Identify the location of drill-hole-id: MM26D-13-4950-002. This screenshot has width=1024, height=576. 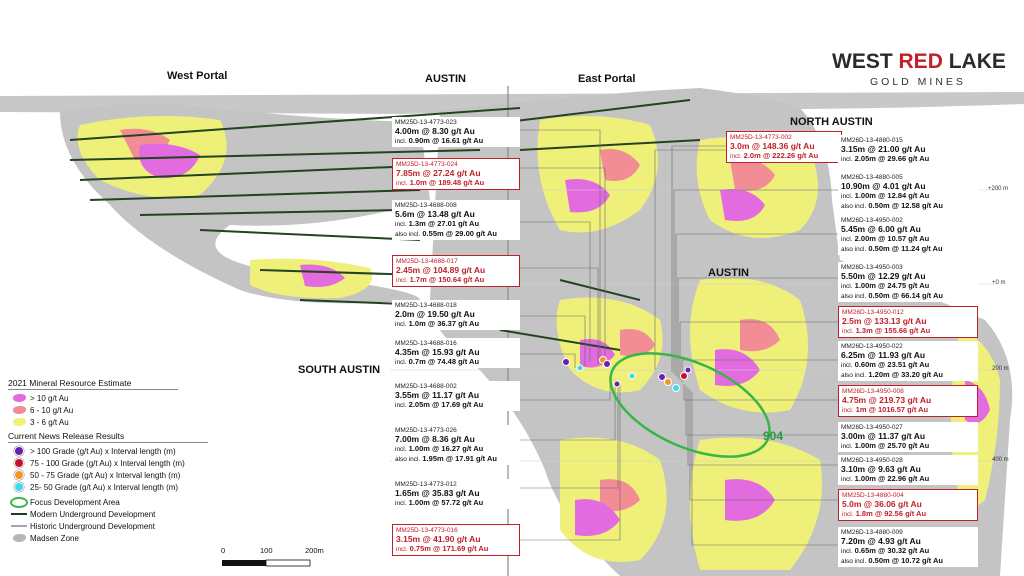
(872, 220).